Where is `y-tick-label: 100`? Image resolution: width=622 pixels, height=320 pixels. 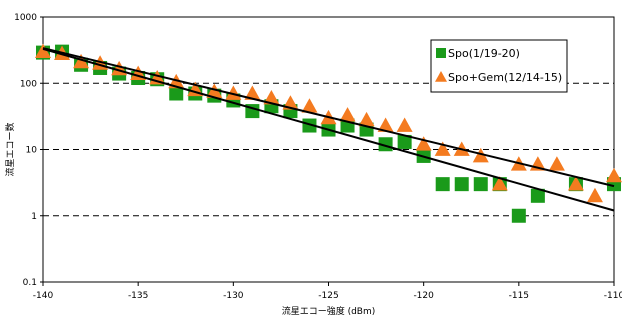 y-tick-label: 100 is located at coordinates (28, 84).